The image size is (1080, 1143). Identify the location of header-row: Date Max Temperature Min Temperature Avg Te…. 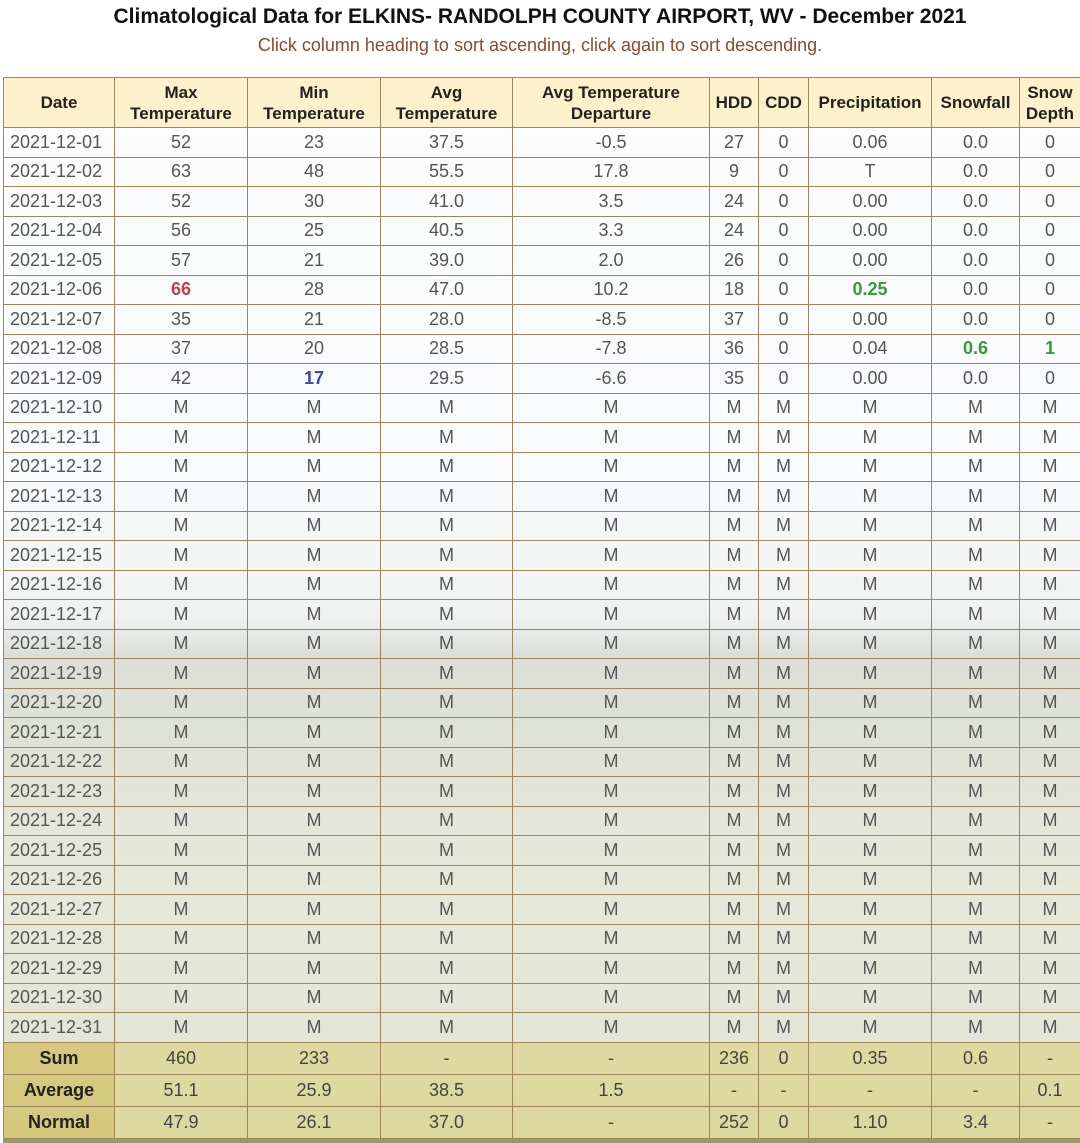
(541, 102).